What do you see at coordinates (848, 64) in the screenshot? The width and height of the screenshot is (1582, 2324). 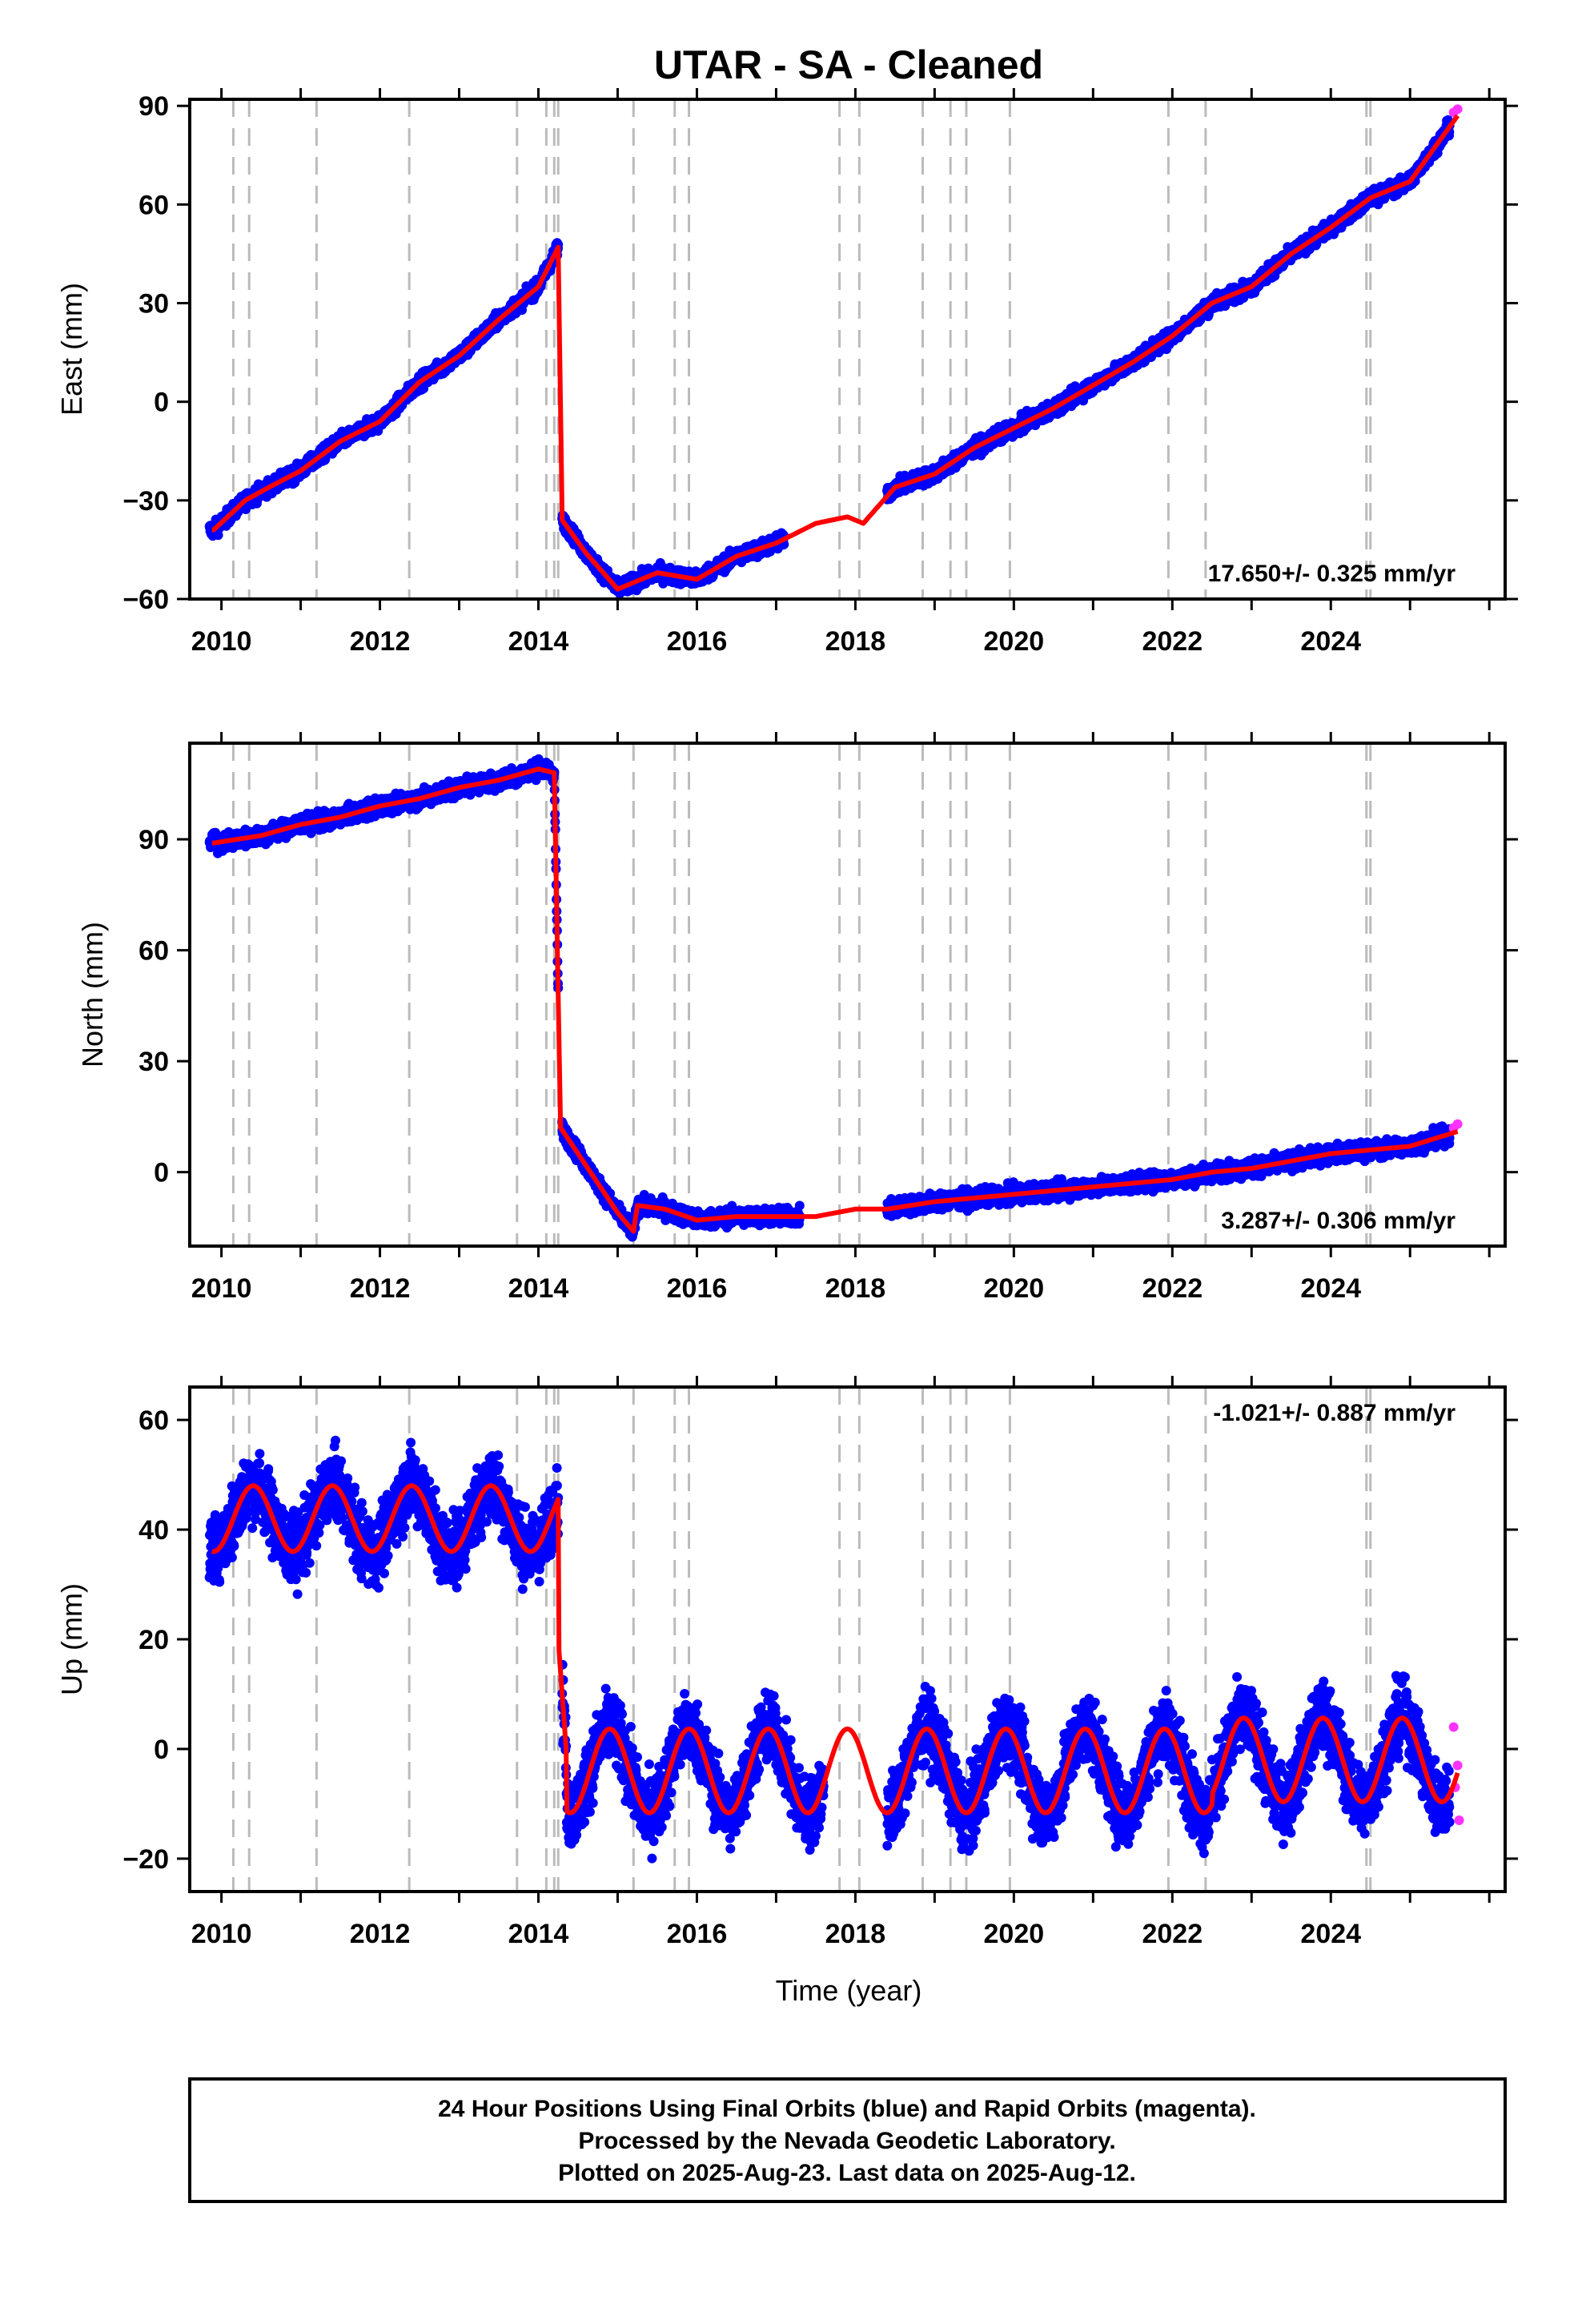 I see `chart-title: UTAR - SA - Cleaned` at bounding box center [848, 64].